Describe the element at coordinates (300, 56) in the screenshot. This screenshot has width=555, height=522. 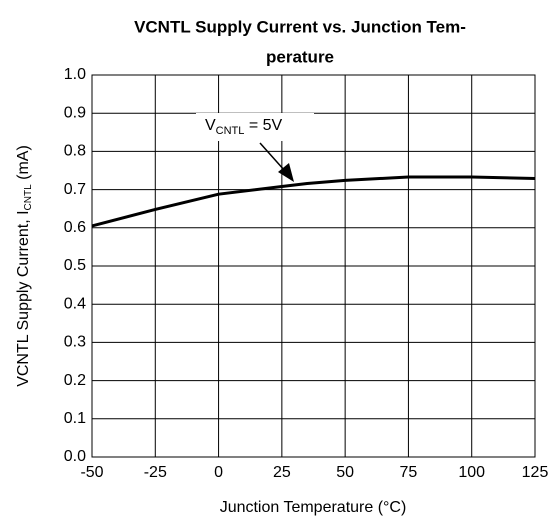
I see `chart-title: perature` at that location.